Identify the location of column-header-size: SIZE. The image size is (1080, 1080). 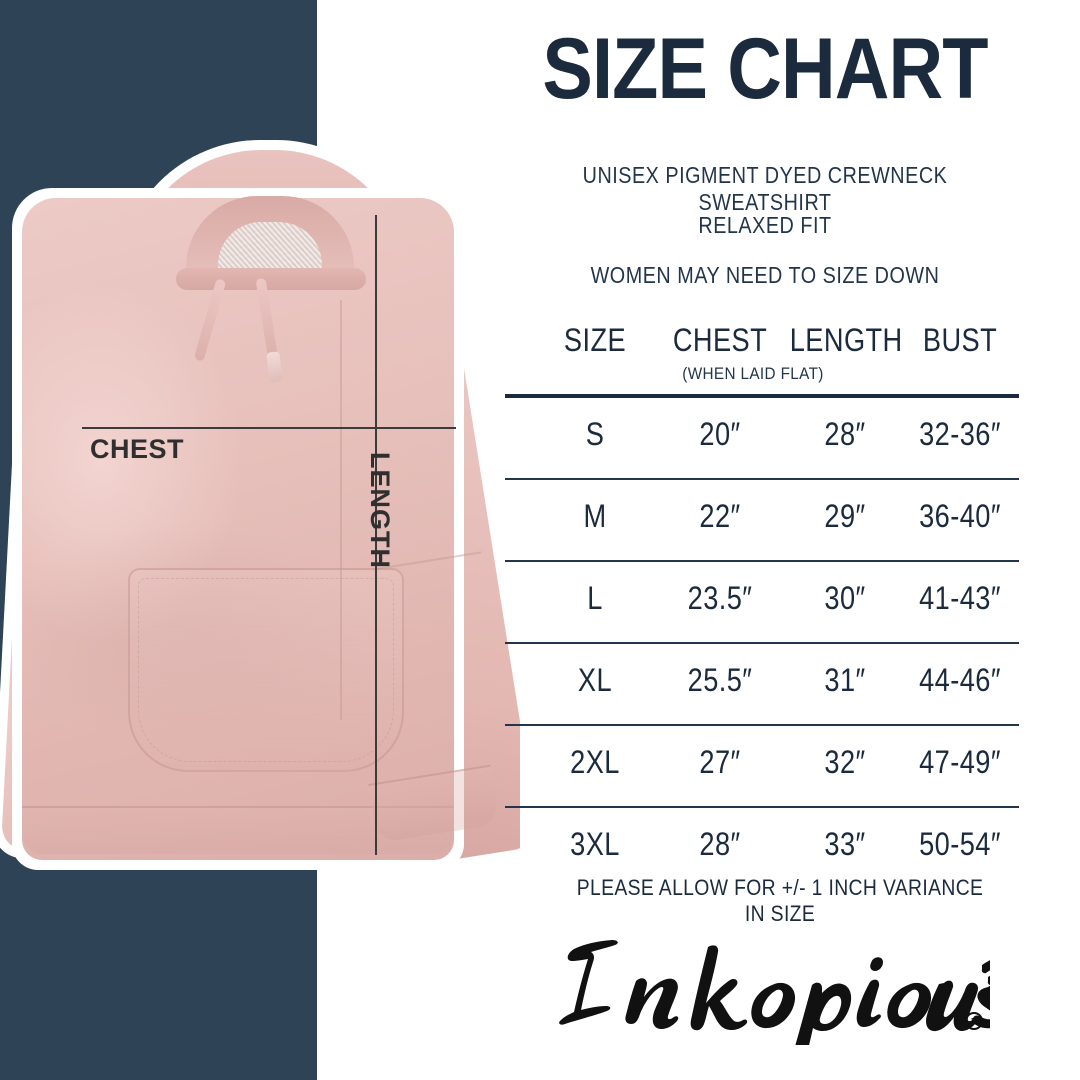
(595, 340).